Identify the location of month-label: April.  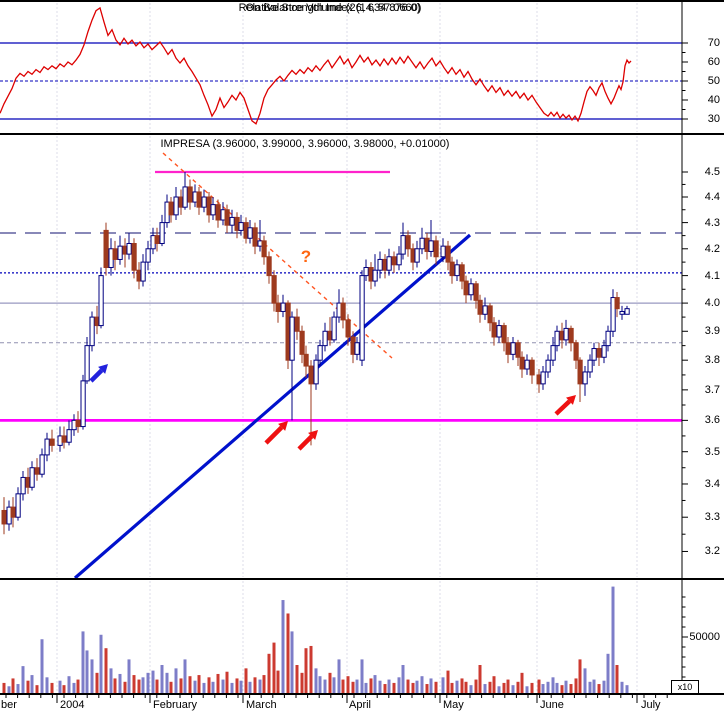
(360, 705).